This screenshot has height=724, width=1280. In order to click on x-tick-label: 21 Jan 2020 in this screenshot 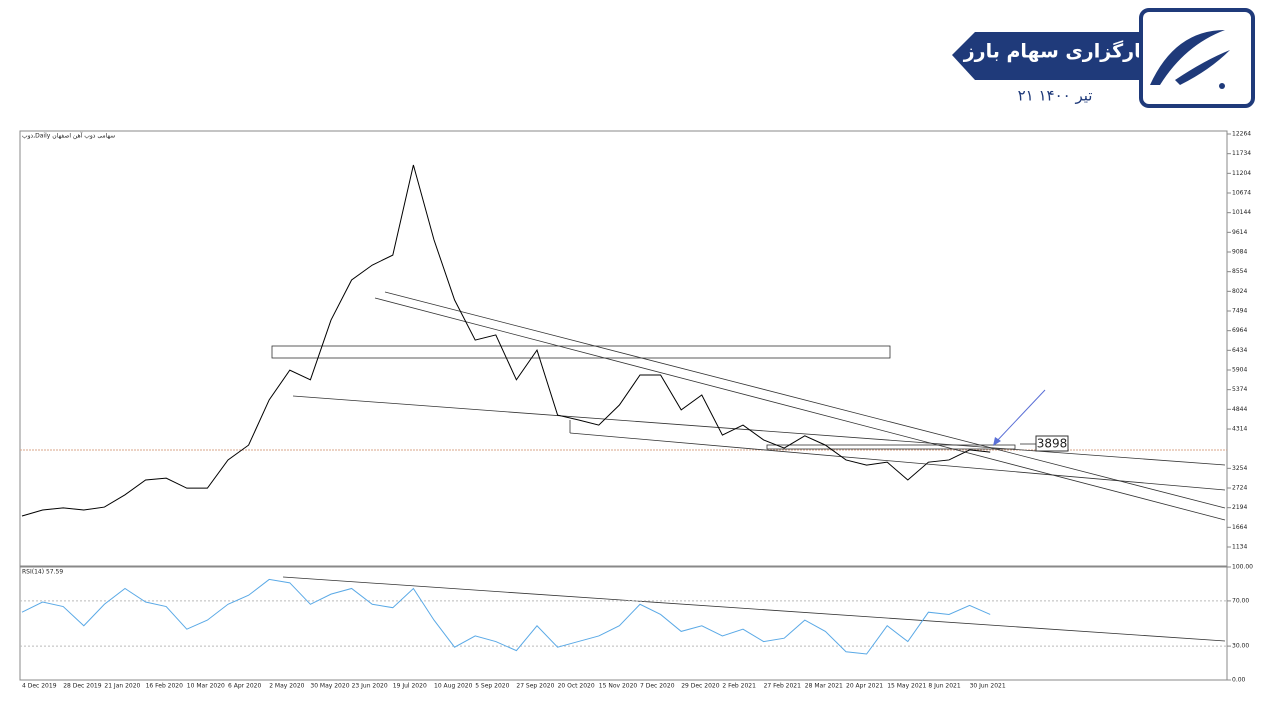, I will do `click(122, 686)`.